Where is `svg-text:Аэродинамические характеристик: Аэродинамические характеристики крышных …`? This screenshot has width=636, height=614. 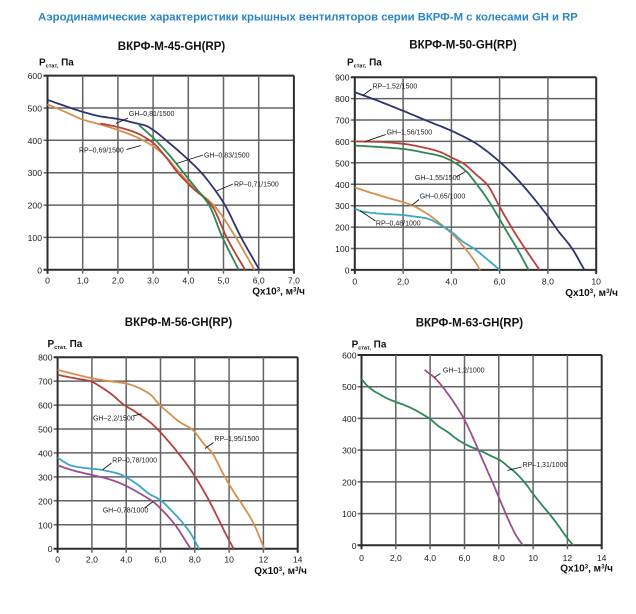 svg-text:Аэродинамические характеристик: Аэродинамические характеристики крышных … is located at coordinates (308, 18).